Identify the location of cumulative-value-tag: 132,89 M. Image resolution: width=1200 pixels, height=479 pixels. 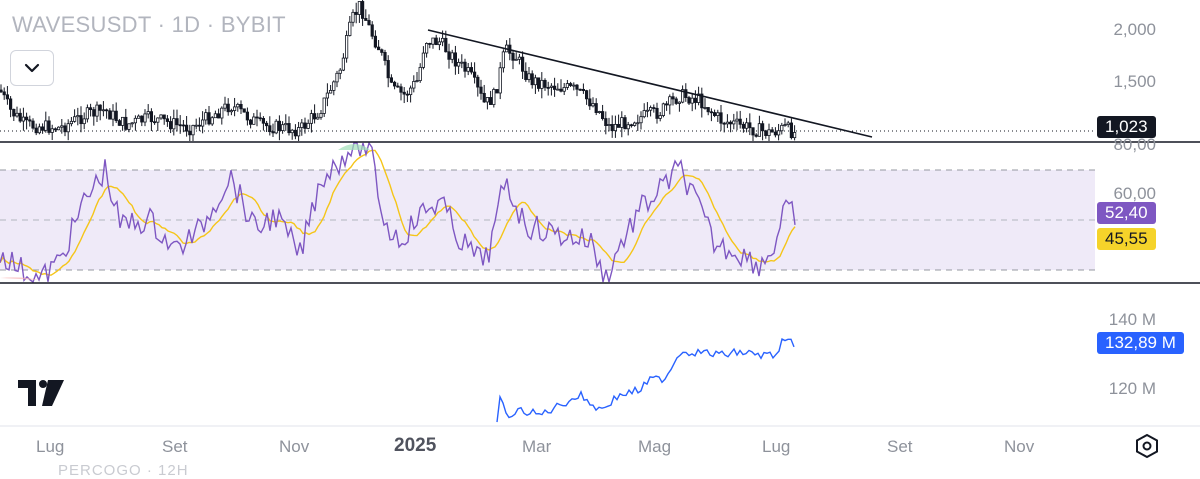
(1140, 343).